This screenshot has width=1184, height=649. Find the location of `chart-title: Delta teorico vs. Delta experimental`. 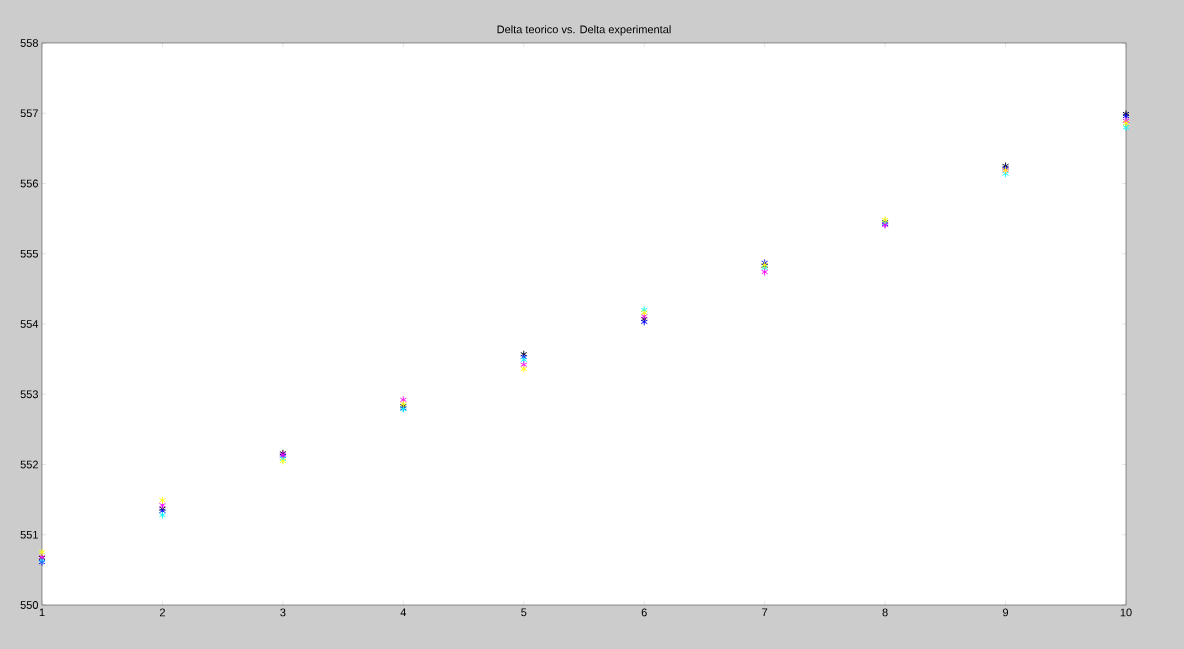

chart-title: Delta teorico vs. Delta experimental is located at coordinates (584, 30).